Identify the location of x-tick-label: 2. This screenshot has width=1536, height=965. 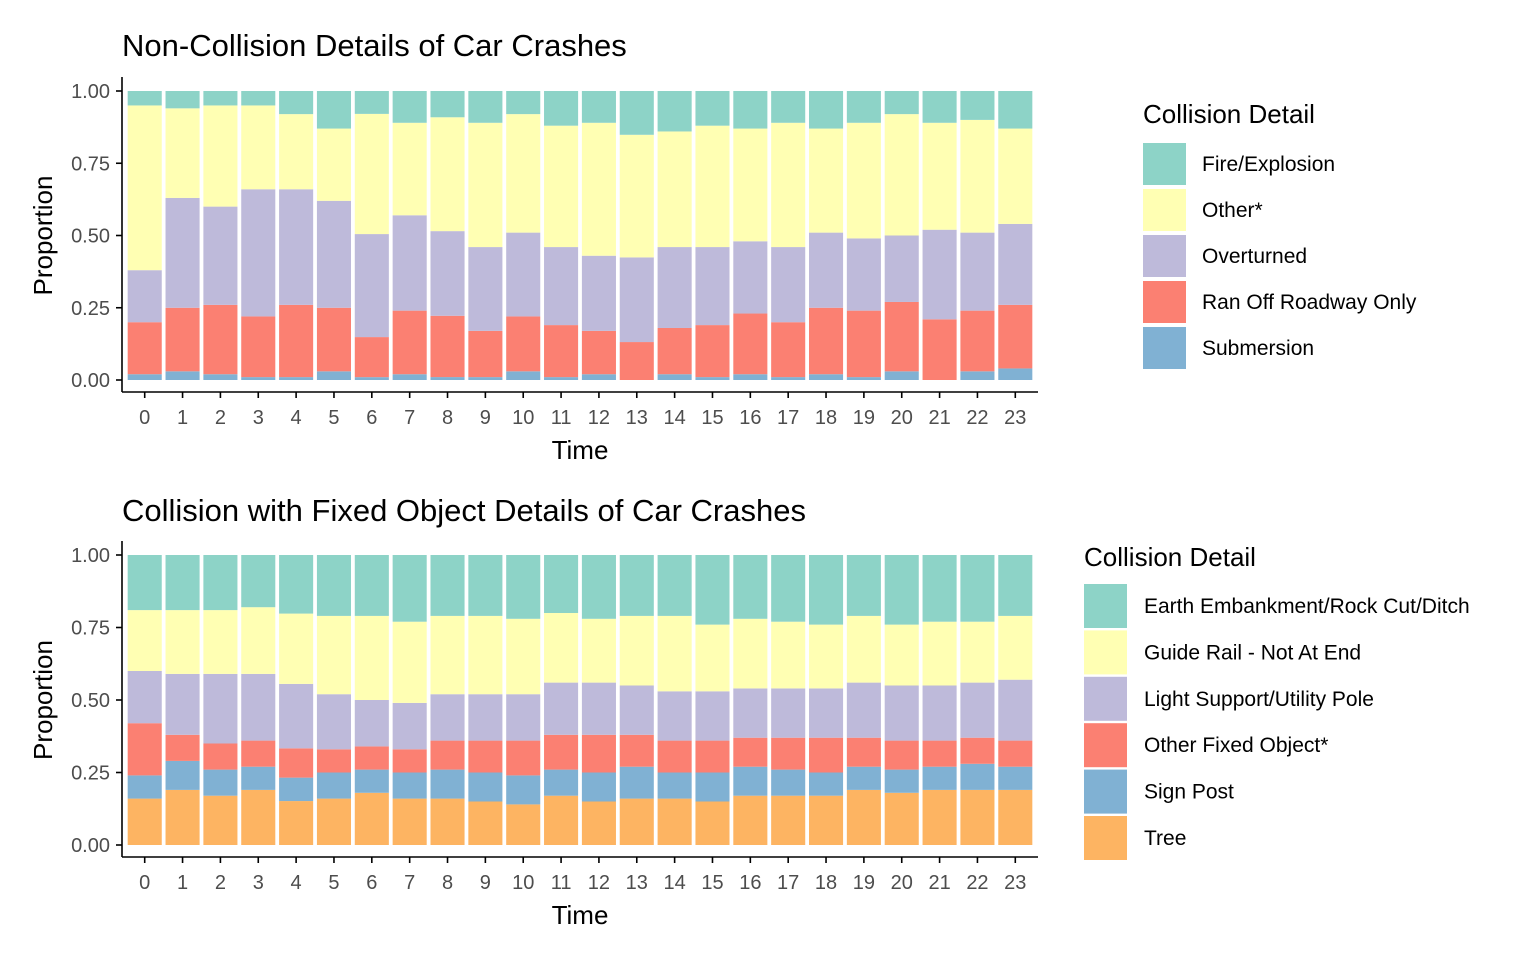
(220, 883).